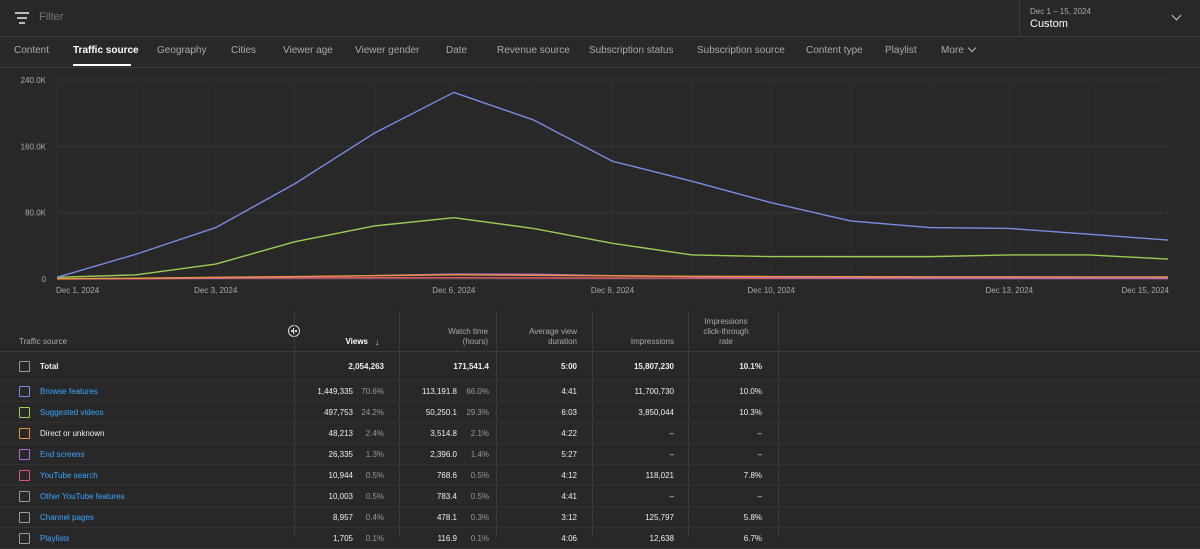 The image size is (1200, 549). I want to click on row-views: 1,449,335, so click(335, 391).